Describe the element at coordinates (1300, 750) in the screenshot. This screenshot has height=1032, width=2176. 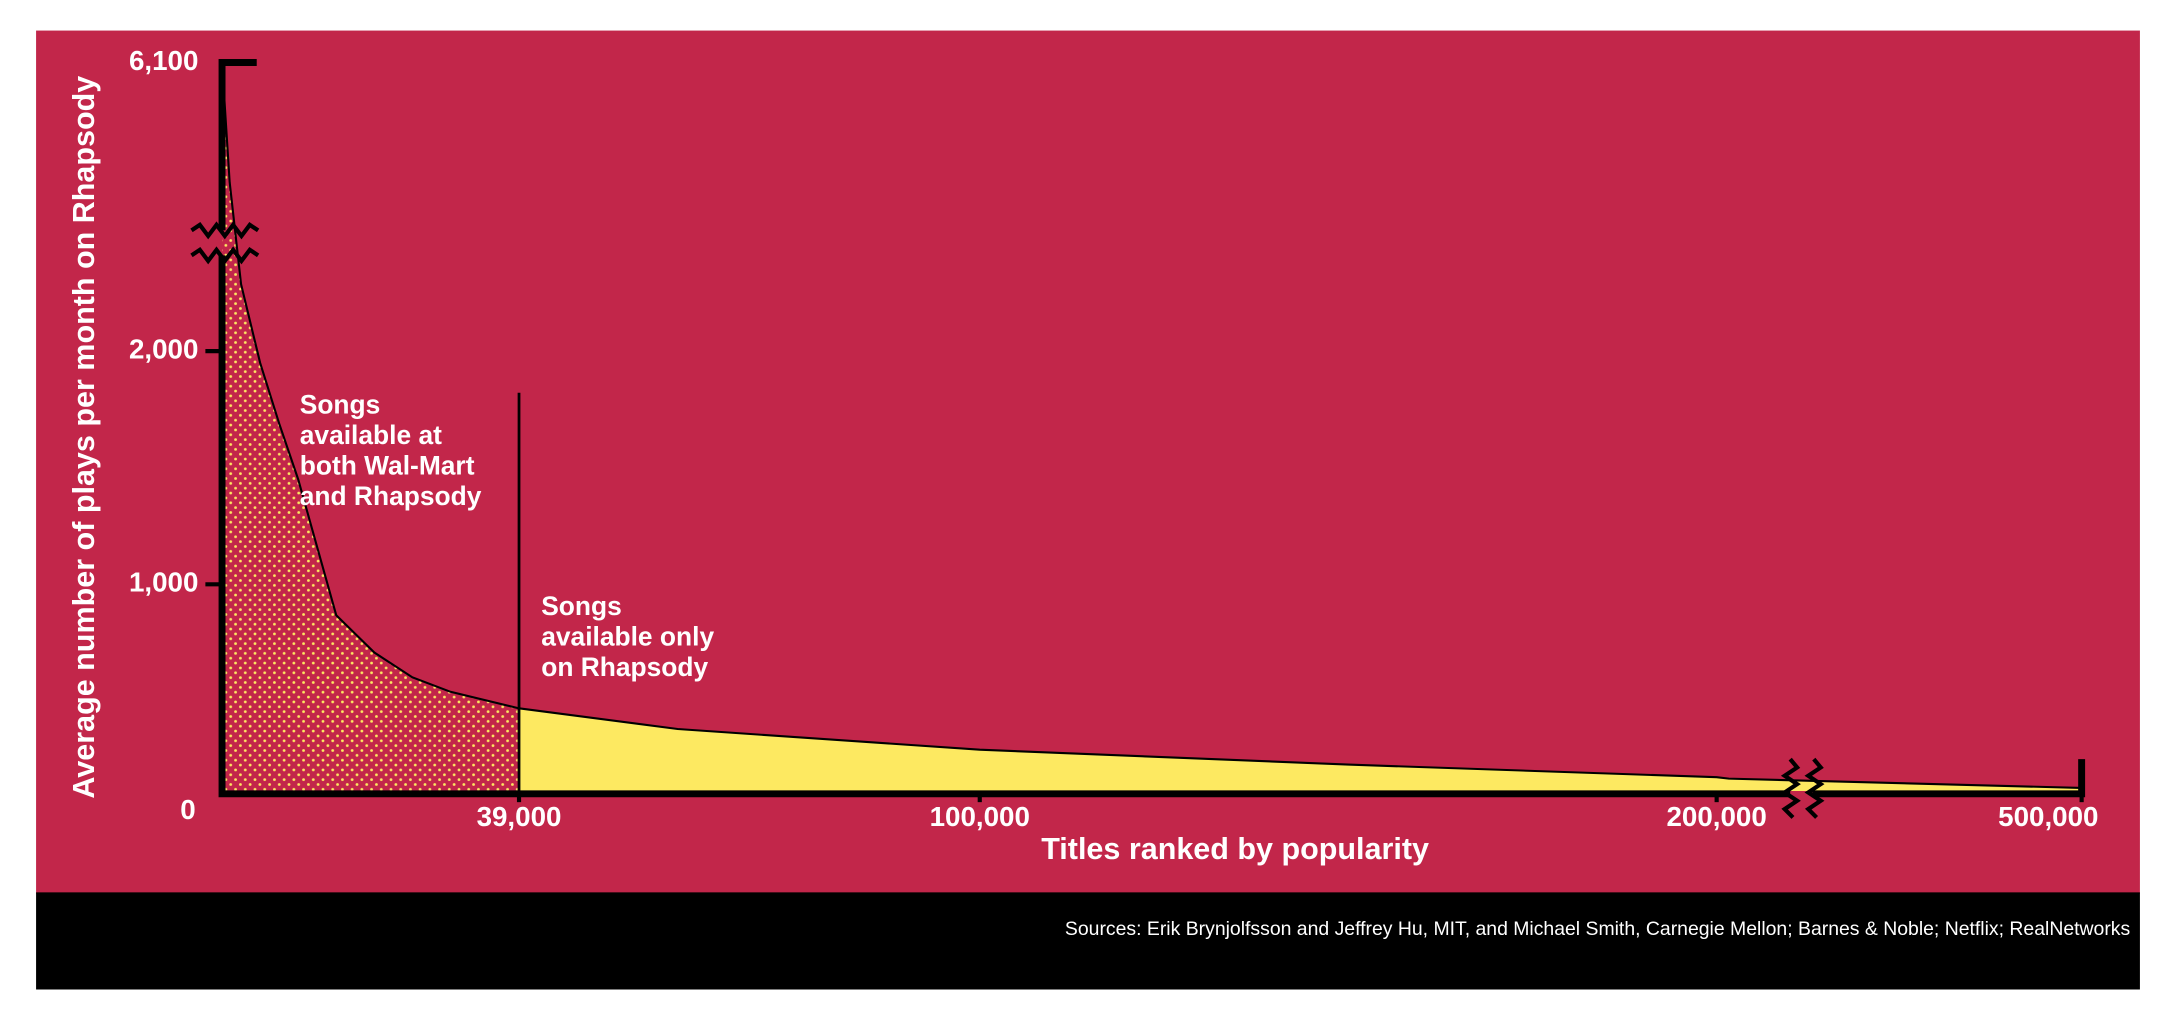
I see `area-rhapsody-only` at that location.